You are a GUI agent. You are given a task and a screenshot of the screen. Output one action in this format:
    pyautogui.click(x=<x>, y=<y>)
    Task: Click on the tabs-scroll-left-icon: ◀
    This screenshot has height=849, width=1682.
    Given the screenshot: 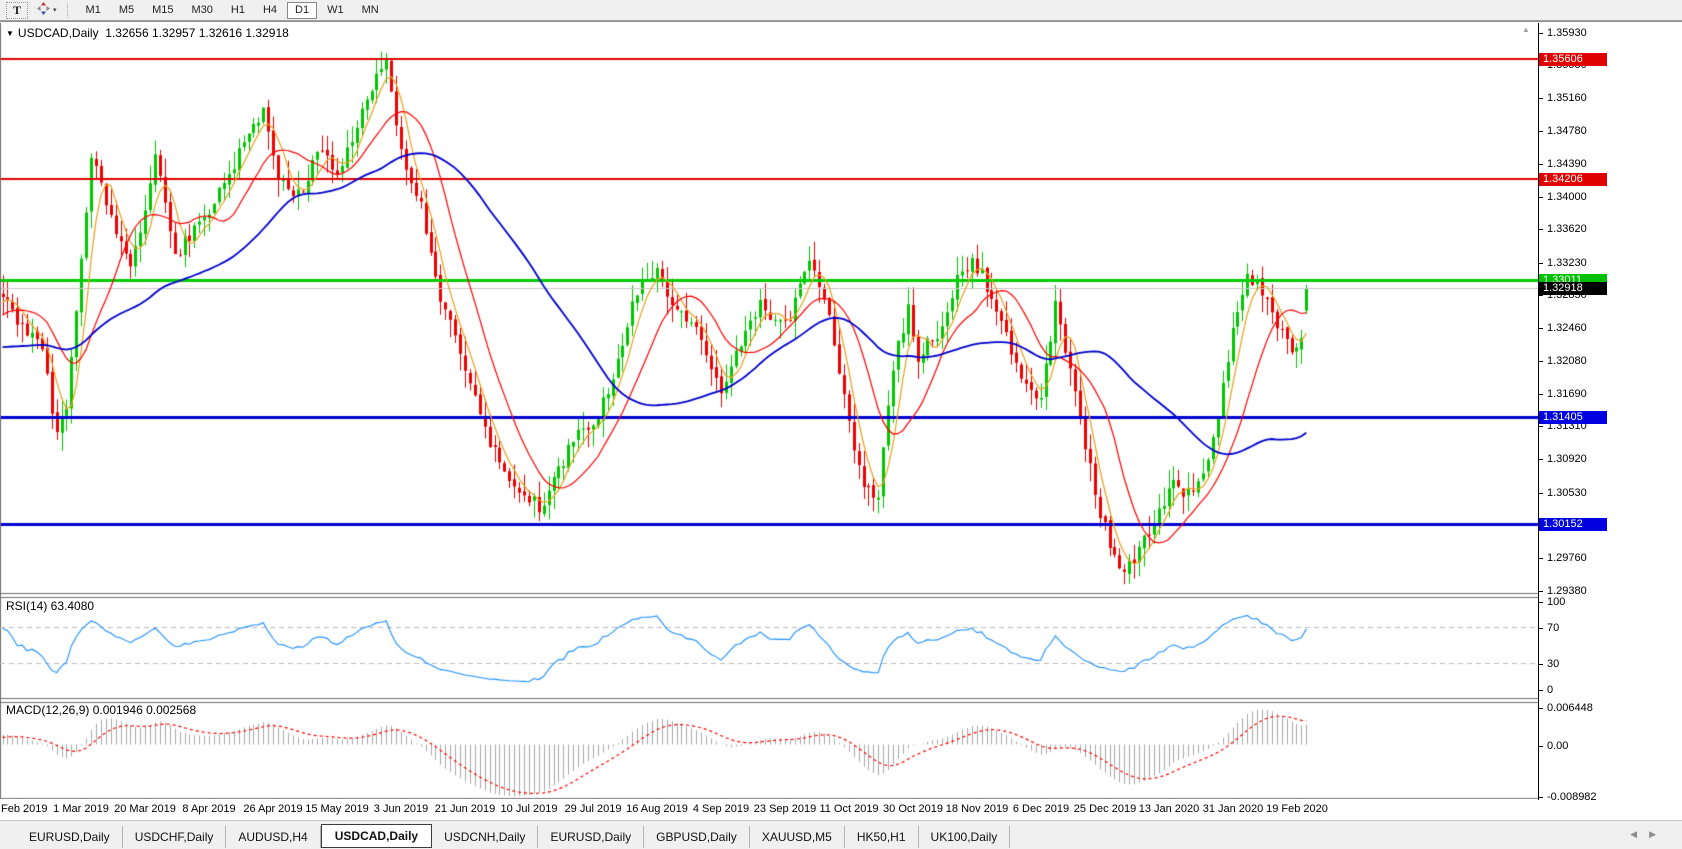 What is the action you would take?
    pyautogui.click(x=1640, y=834)
    